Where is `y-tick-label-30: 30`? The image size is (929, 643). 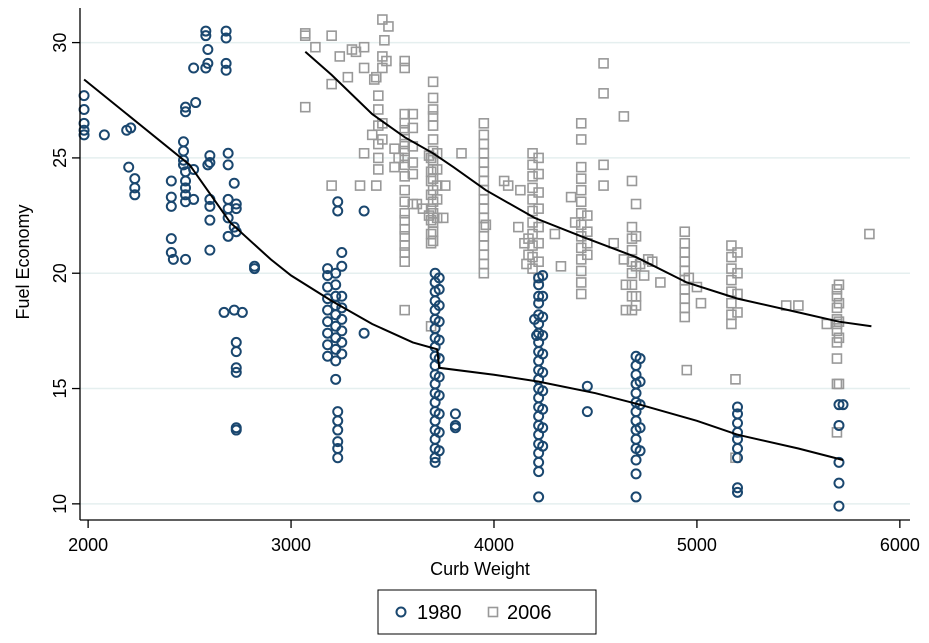 y-tick-label-30: 30 is located at coordinates (60, 43).